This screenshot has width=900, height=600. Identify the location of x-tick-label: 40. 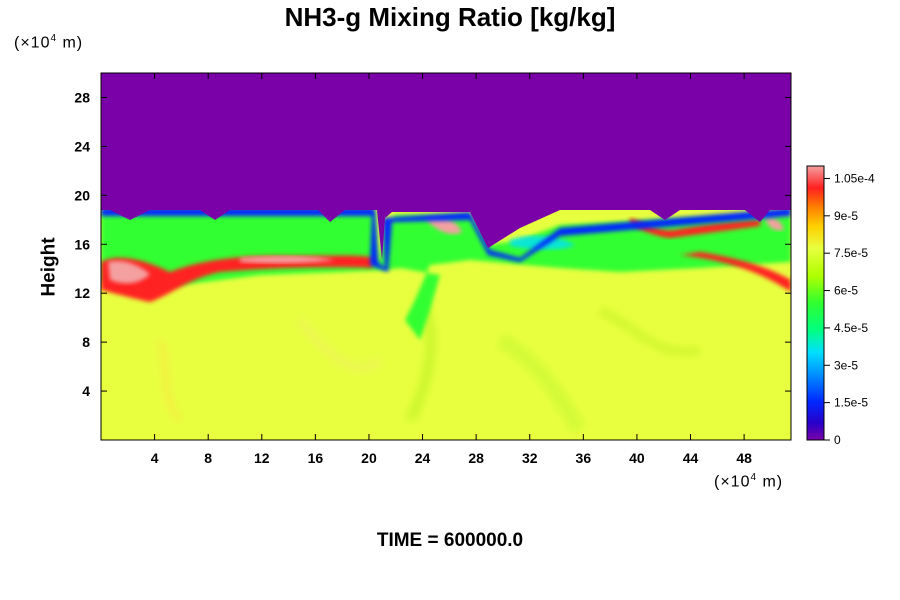
(637, 458).